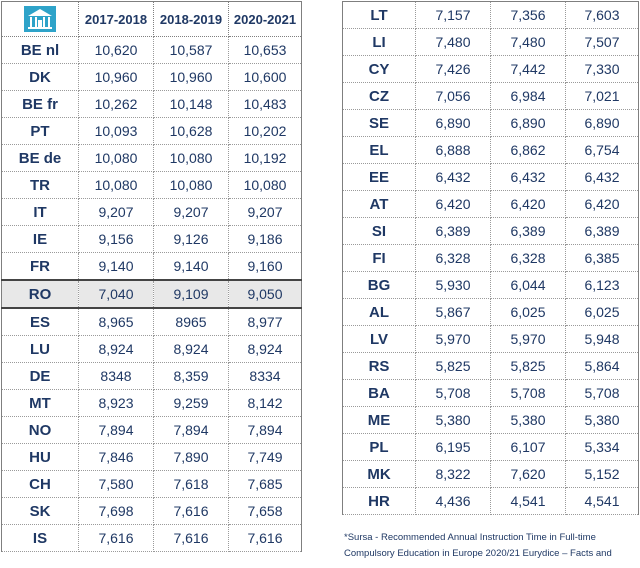  What do you see at coordinates (602, 366) in the screenshot?
I see `value-cell-2020-2021: 5,864` at bounding box center [602, 366].